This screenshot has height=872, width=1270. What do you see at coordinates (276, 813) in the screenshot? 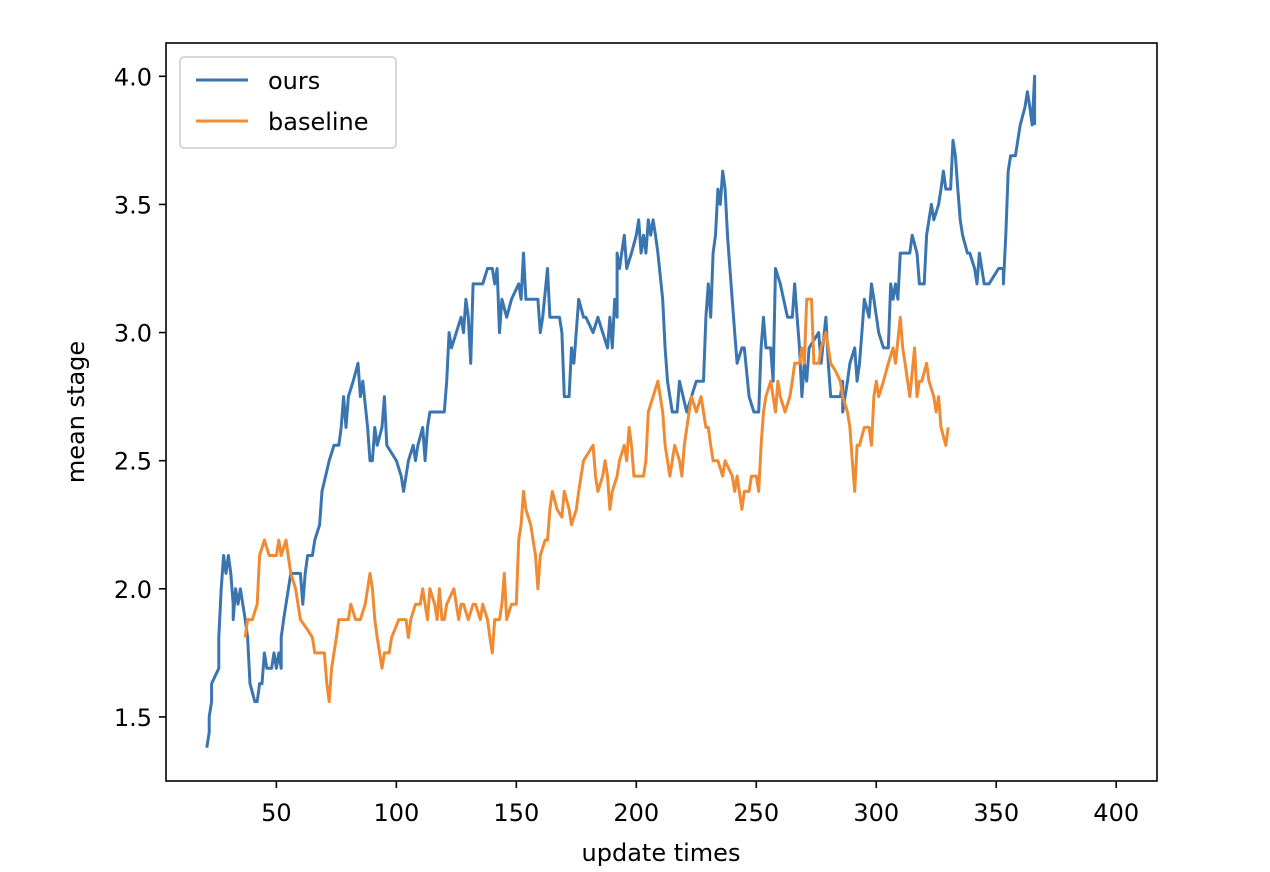
I see `x-tick-label: 50` at bounding box center [276, 813].